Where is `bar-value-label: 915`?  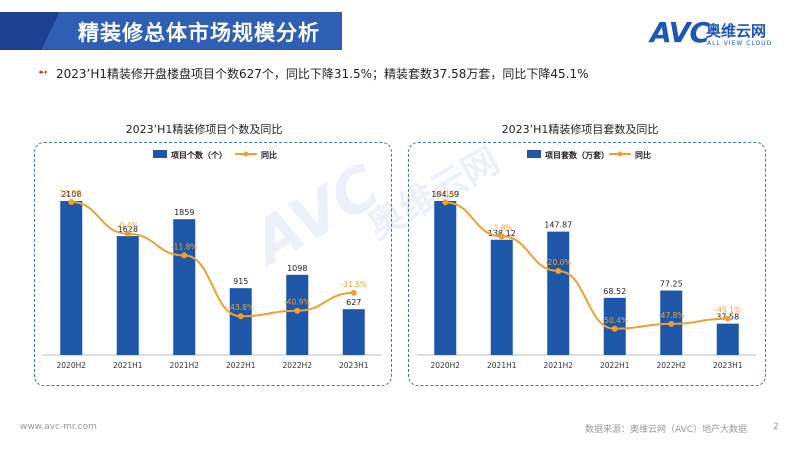 bar-value-label: 915 is located at coordinates (240, 281).